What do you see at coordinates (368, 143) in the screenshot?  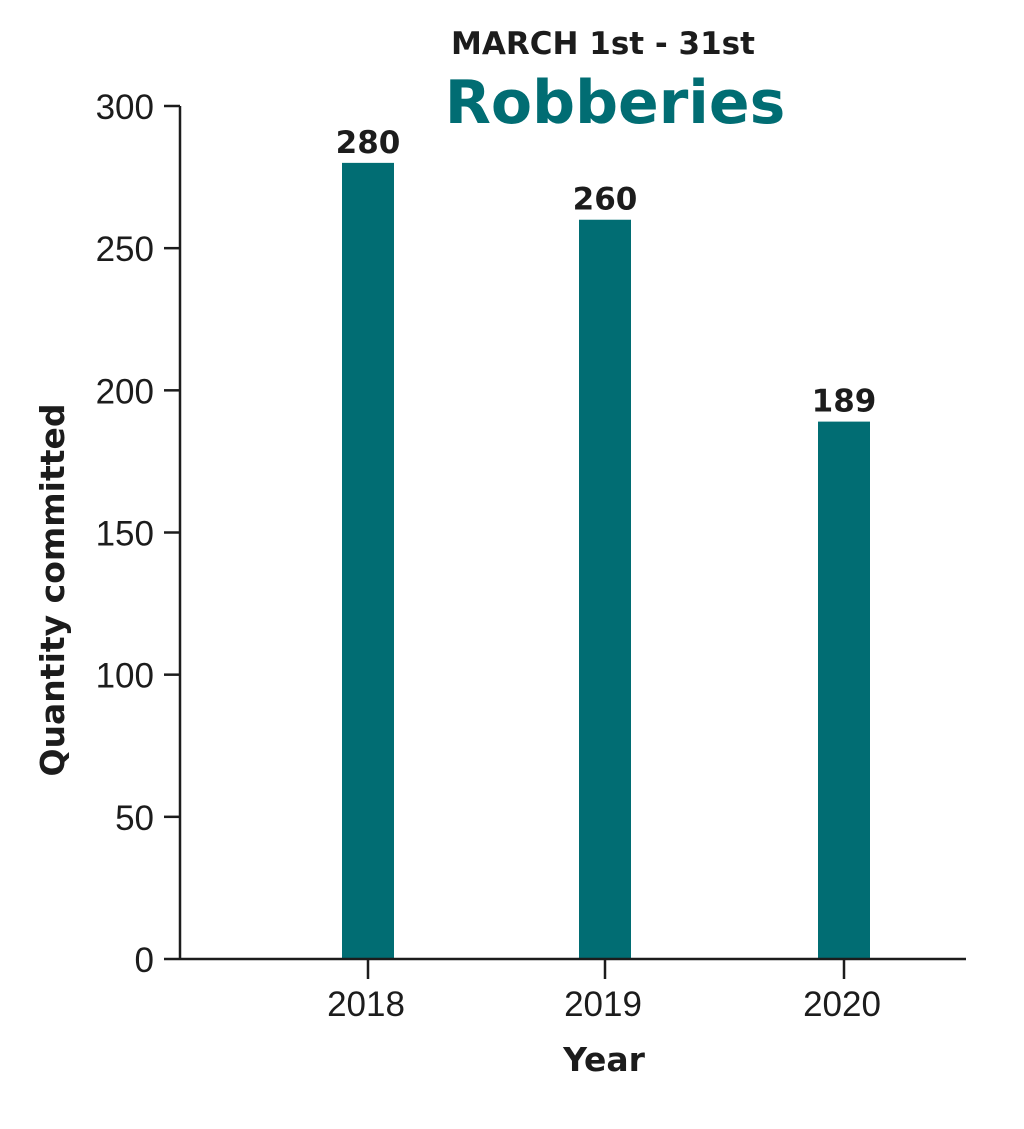 I see `data-label-2018: 280` at bounding box center [368, 143].